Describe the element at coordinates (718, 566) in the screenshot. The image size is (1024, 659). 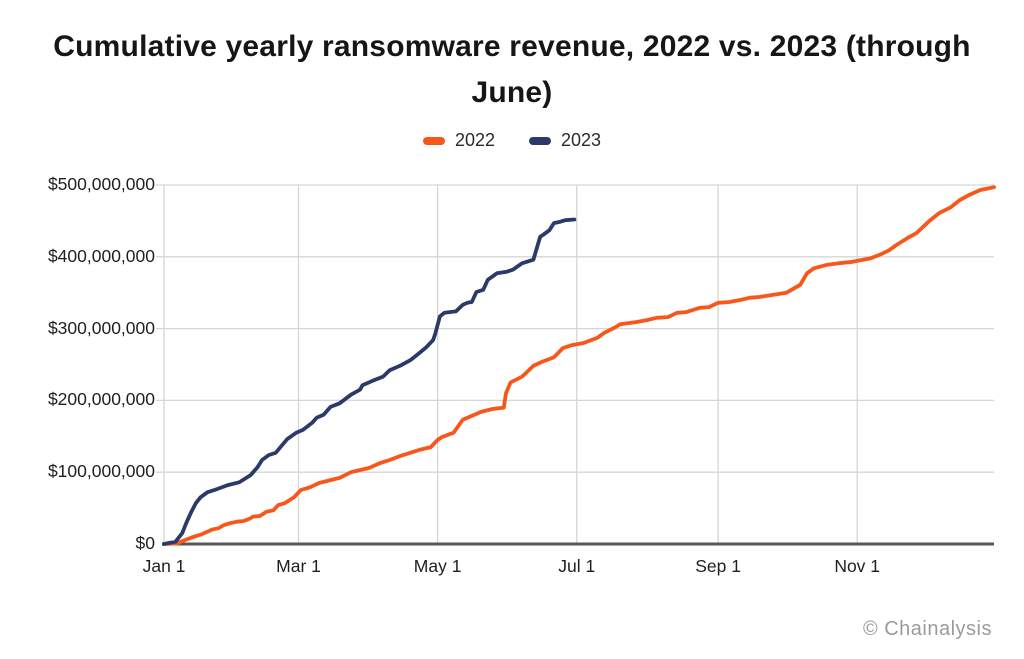
I see `x-tick-label: Sep 1` at that location.